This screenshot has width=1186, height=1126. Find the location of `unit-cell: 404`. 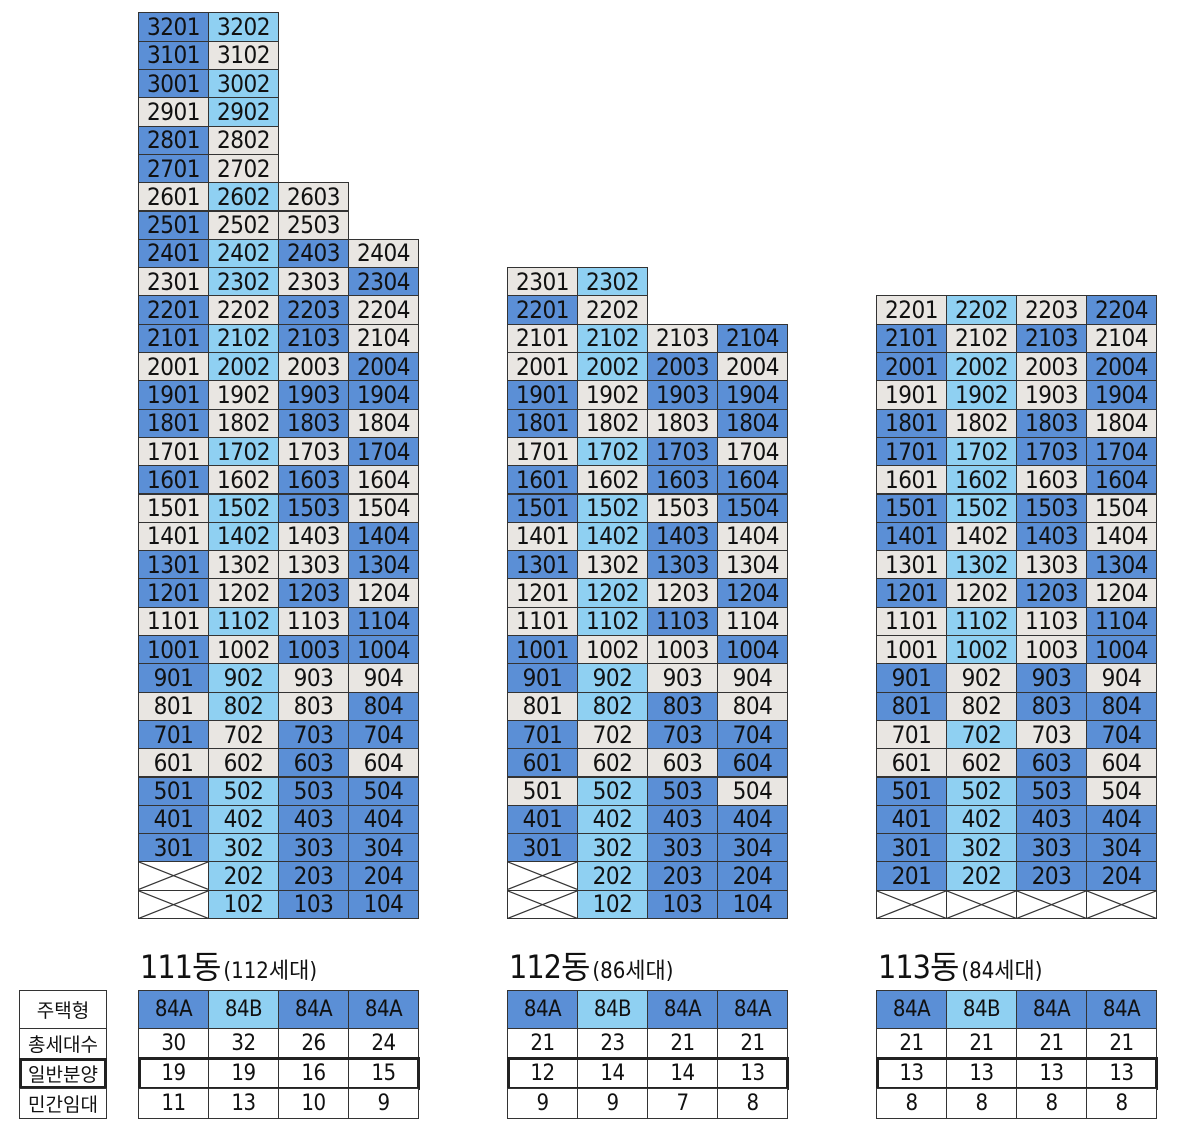

unit-cell: 404 is located at coordinates (383, 819).